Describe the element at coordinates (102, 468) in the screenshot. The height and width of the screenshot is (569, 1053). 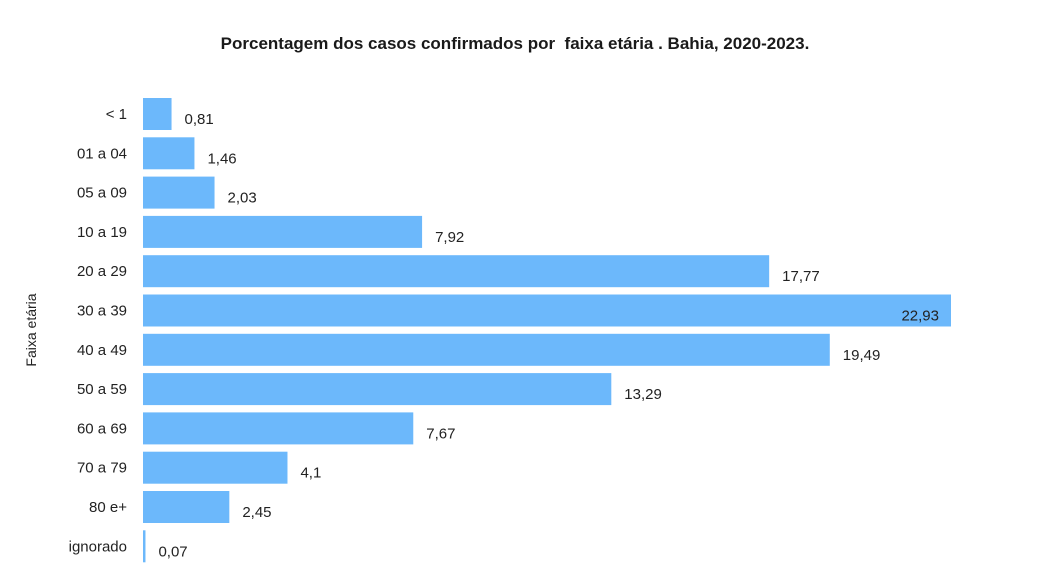
I see `category-label: 70 a 79` at that location.